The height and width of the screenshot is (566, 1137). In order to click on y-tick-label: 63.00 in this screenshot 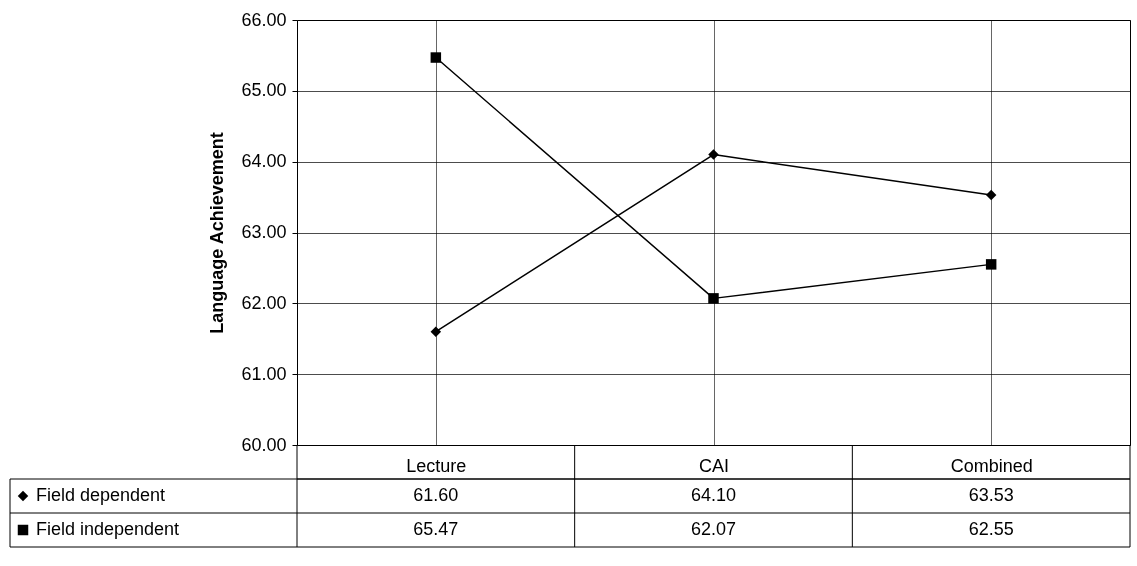, I will do `click(264, 232)`.